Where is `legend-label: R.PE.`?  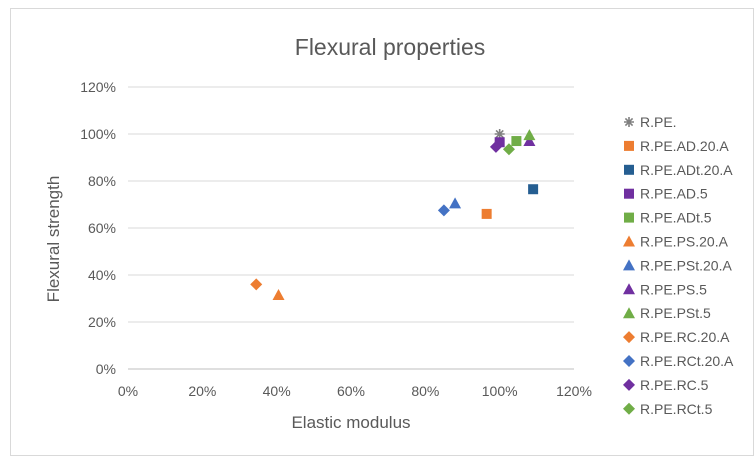
legend-label: R.PE. is located at coordinates (658, 122).